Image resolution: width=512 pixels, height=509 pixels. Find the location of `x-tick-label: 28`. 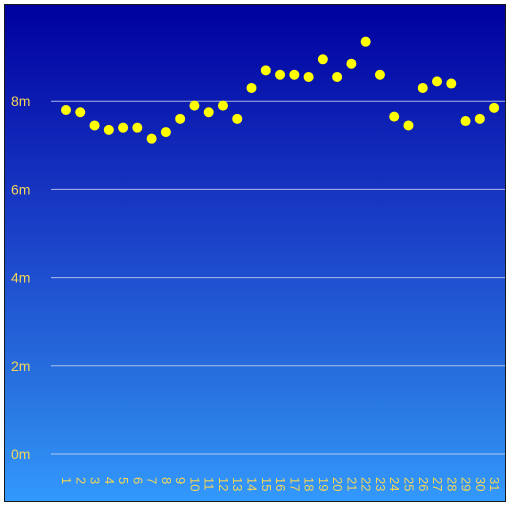

x-tick-label: 28 is located at coordinates (451, 484).